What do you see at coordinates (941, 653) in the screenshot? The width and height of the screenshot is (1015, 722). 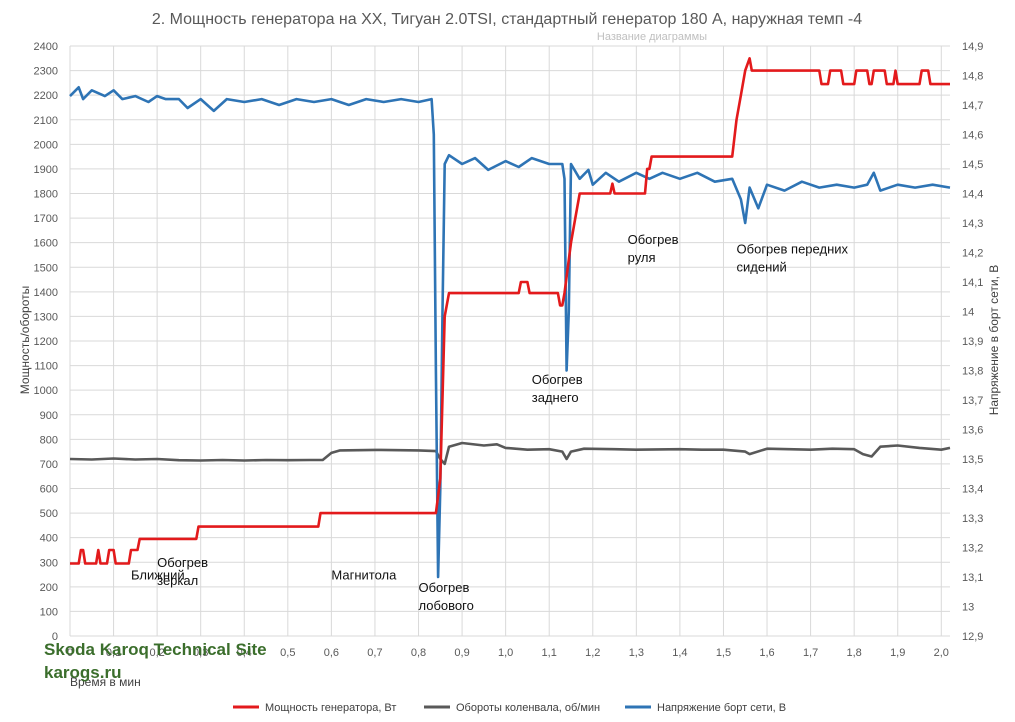 I see `x-tick-label: 2,0` at bounding box center [941, 653].